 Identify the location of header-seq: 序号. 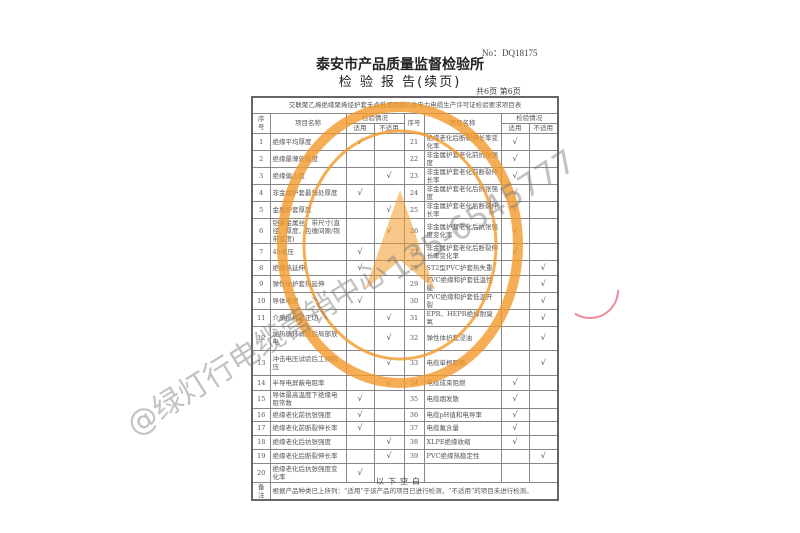
(261, 123).